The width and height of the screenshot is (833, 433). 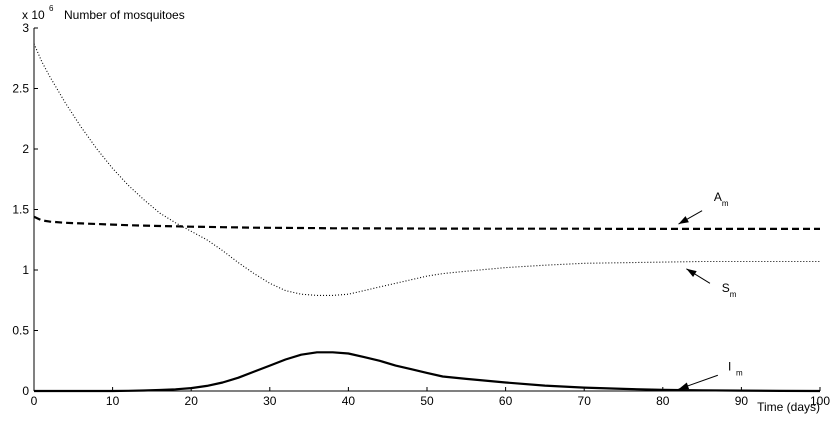 What do you see at coordinates (34, 401) in the screenshot?
I see `x-tick-label: 0` at bounding box center [34, 401].